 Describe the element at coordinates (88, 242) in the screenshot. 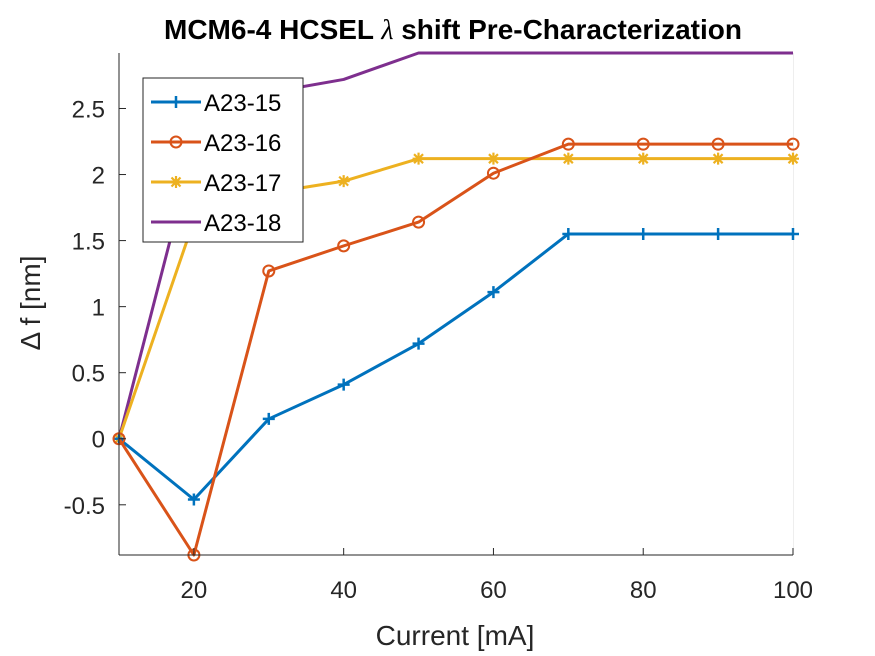

I see `y-tick-label: 1.5` at that location.